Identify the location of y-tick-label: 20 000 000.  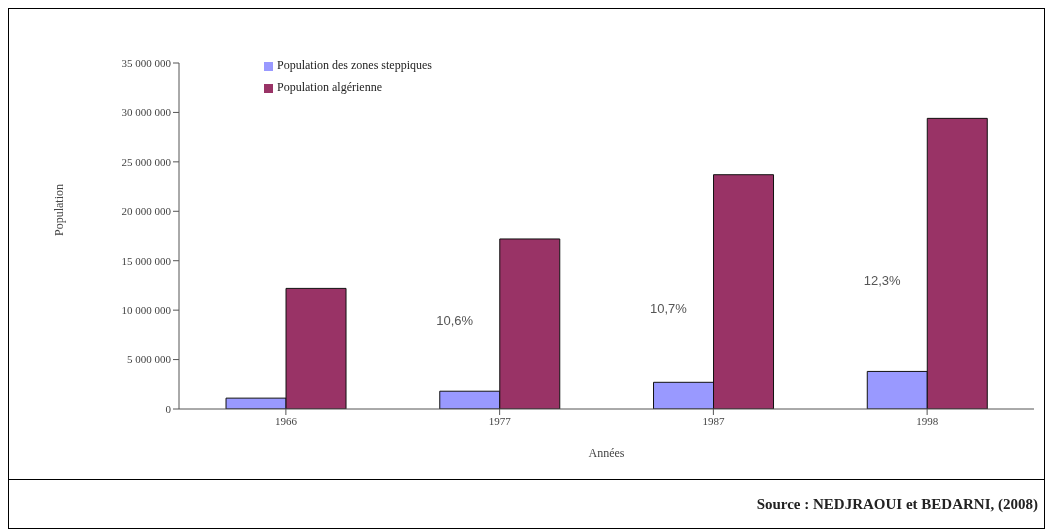
(146, 211).